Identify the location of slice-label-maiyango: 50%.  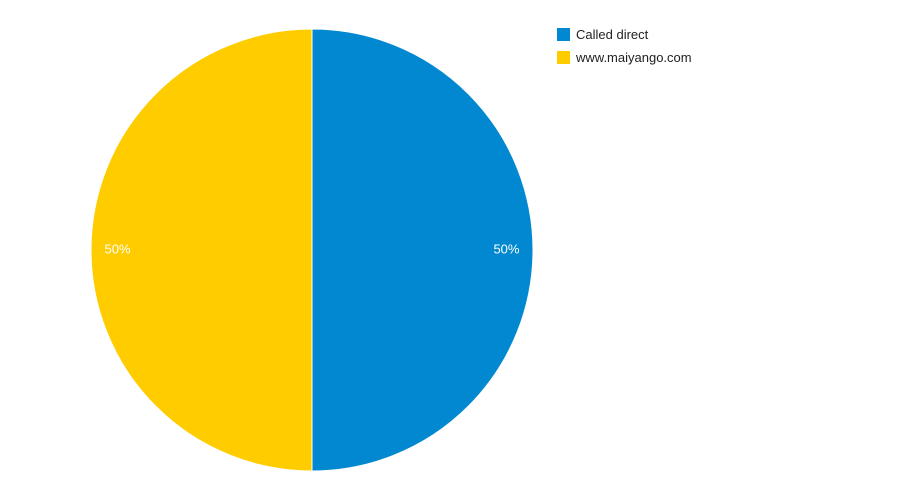
(118, 248).